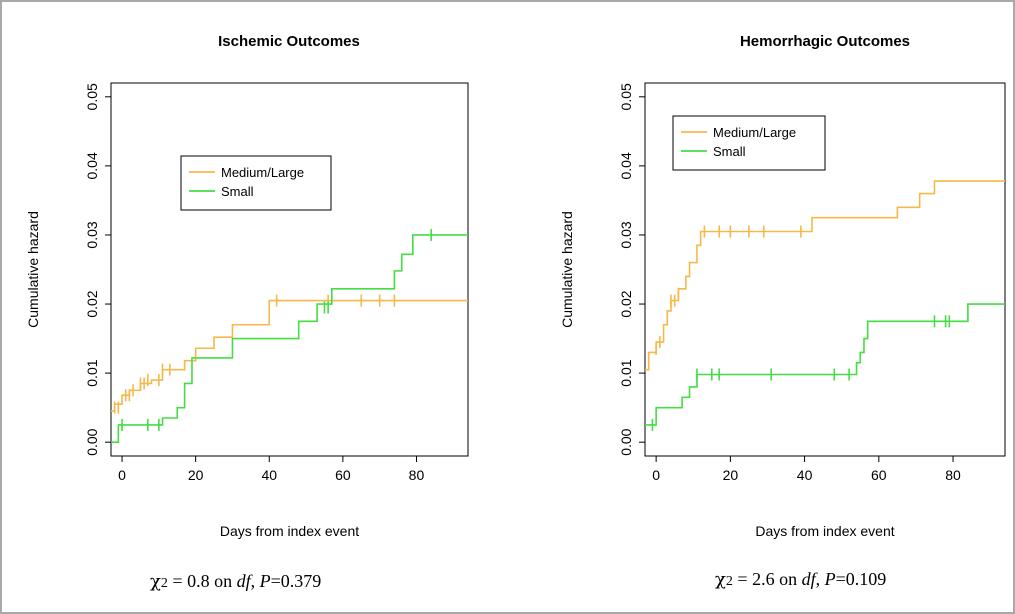  I want to click on chart-title: Hemorrhagic Outcomes, so click(825, 41).